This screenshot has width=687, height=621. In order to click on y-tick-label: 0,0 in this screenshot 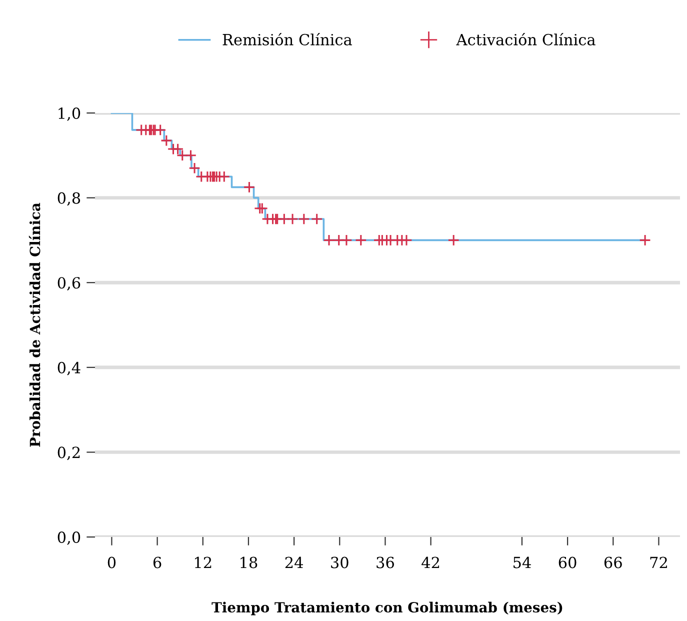, I will do `click(69, 538)`.